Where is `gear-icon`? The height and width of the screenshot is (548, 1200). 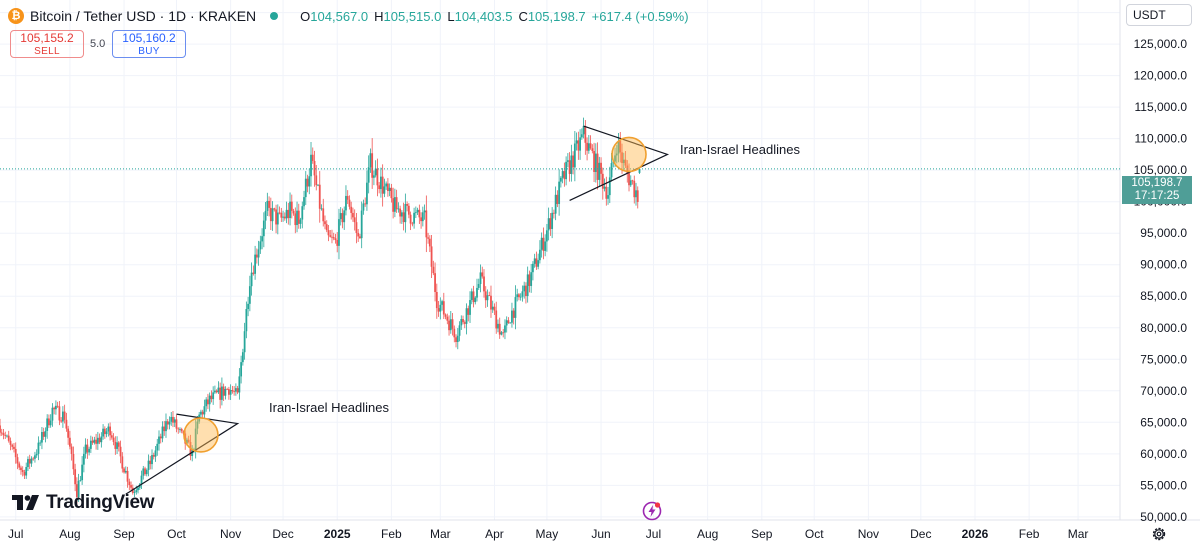
gear-icon is located at coordinates (1159, 534).